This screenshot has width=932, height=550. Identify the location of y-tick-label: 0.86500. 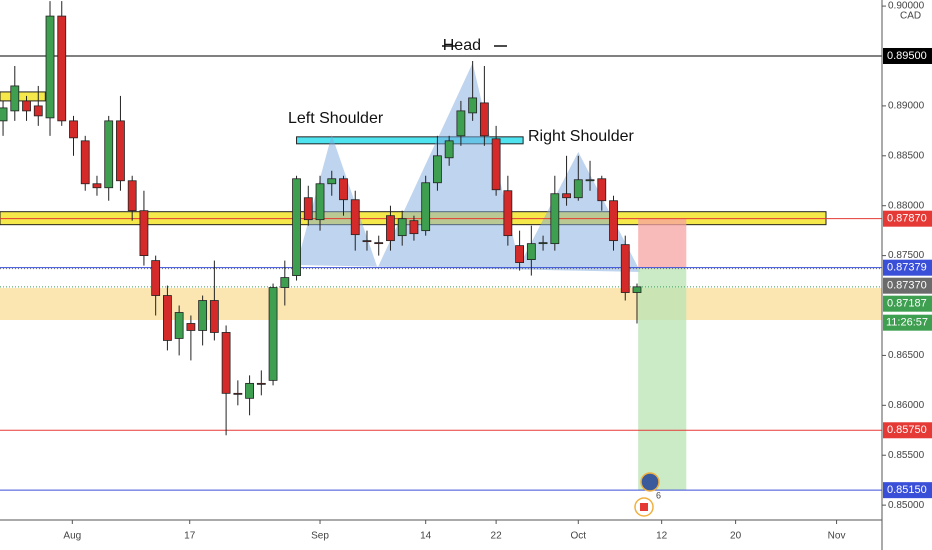
(906, 355).